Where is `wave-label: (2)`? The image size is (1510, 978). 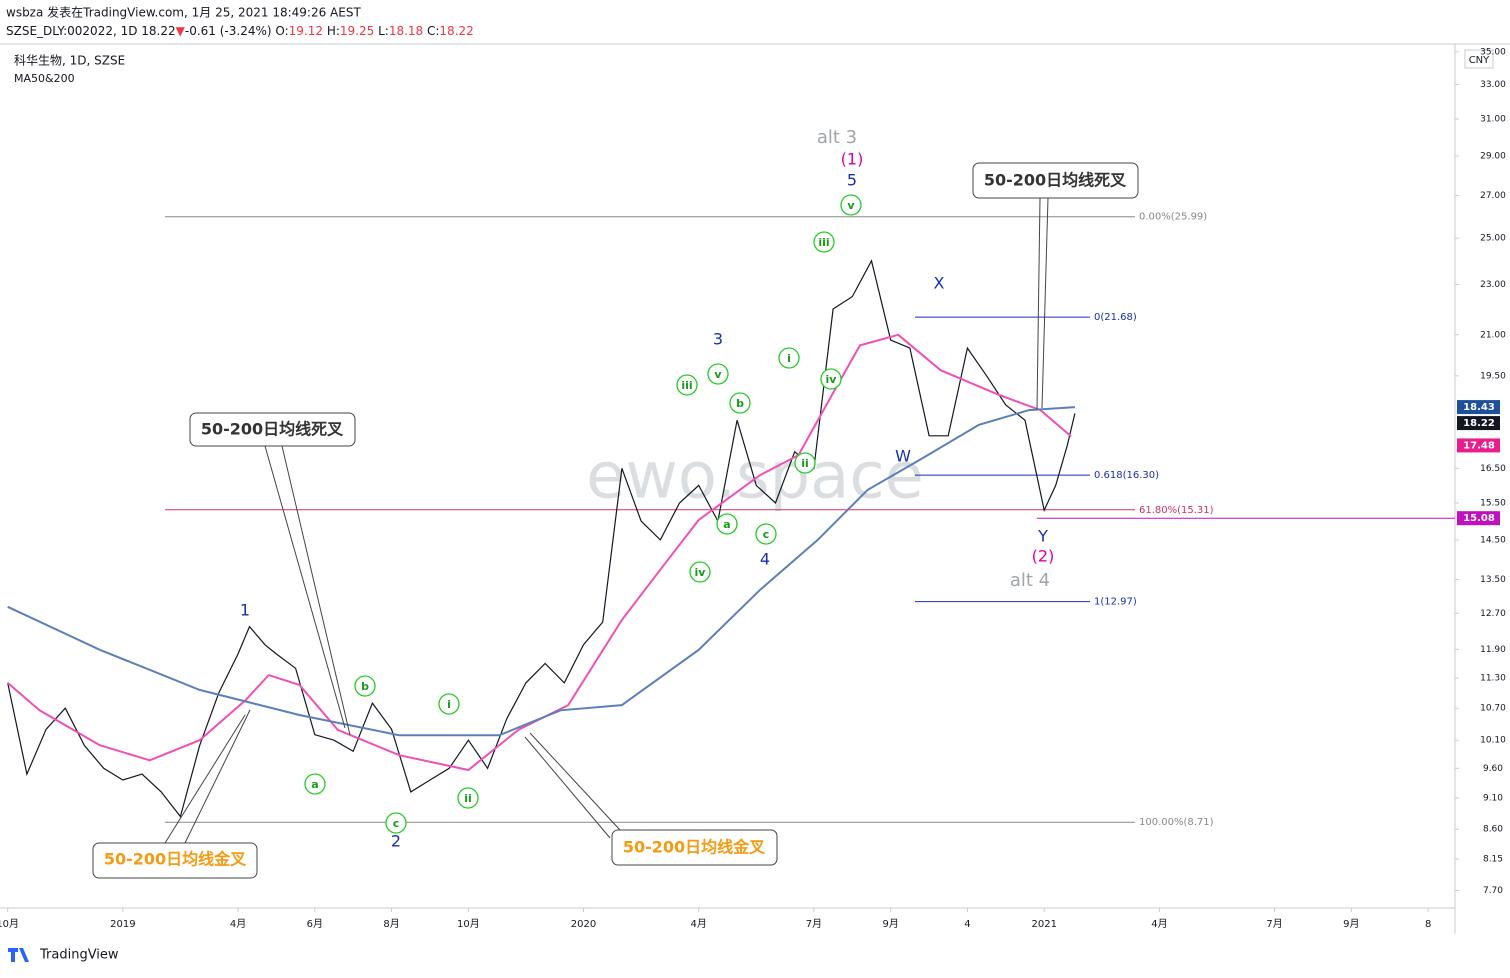
wave-label: (2) is located at coordinates (1043, 556).